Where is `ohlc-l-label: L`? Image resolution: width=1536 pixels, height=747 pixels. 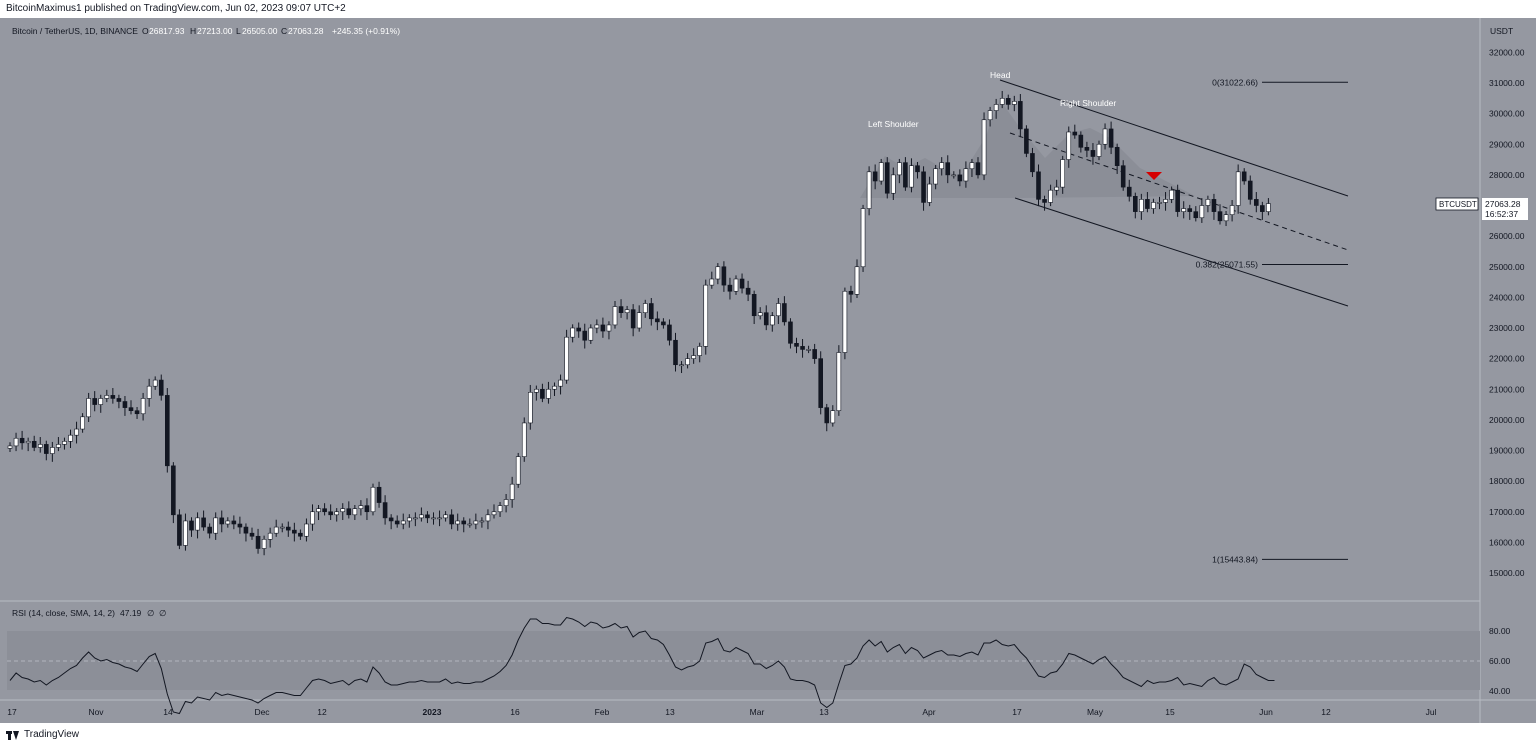 ohlc-l-label: L is located at coordinates (238, 31).